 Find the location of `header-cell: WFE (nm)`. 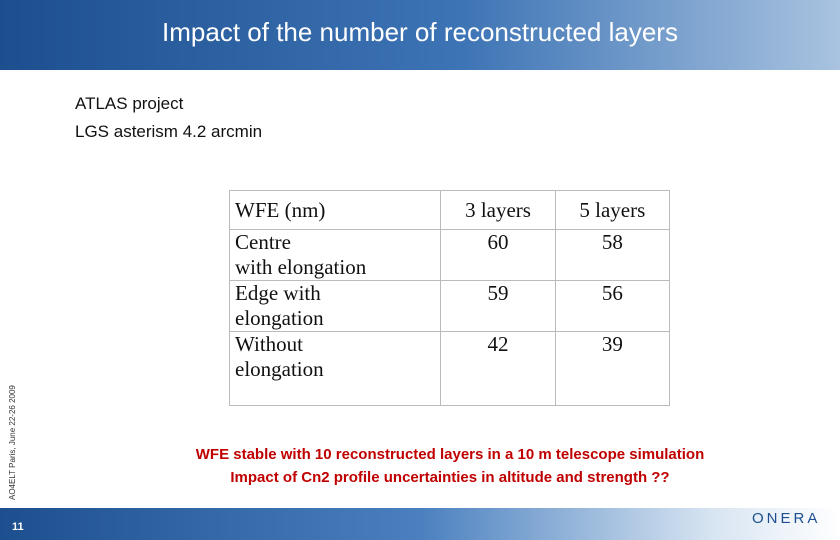

header-cell: WFE (nm) is located at coordinates (335, 210).